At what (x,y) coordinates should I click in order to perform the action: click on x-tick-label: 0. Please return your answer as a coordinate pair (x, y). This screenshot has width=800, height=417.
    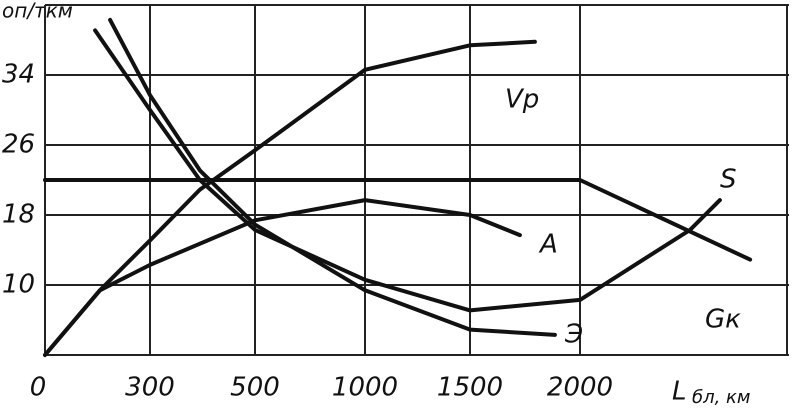
    Looking at the image, I should click on (38, 388).